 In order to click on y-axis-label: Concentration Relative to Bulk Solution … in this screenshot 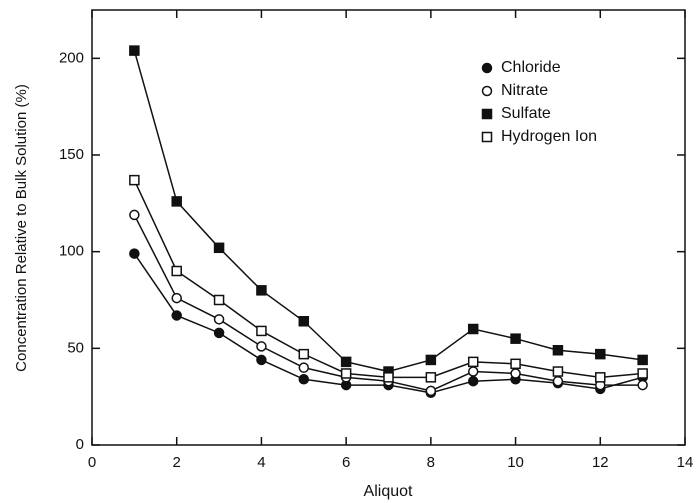, I will do `click(21, 228)`.